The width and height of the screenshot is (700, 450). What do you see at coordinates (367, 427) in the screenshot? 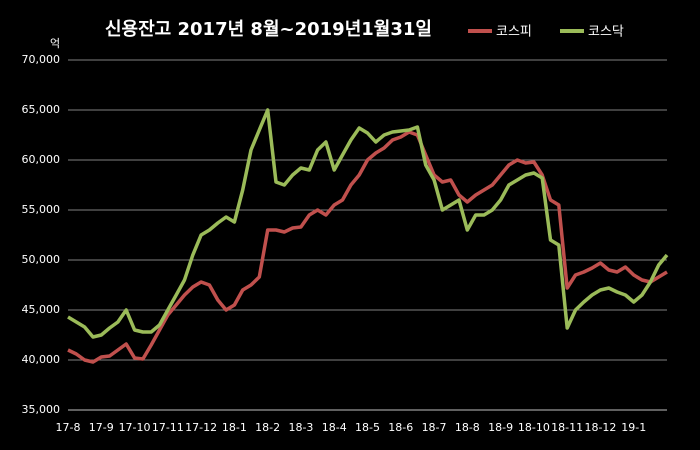
I see `x-tick-label: 18-5` at bounding box center [367, 427].